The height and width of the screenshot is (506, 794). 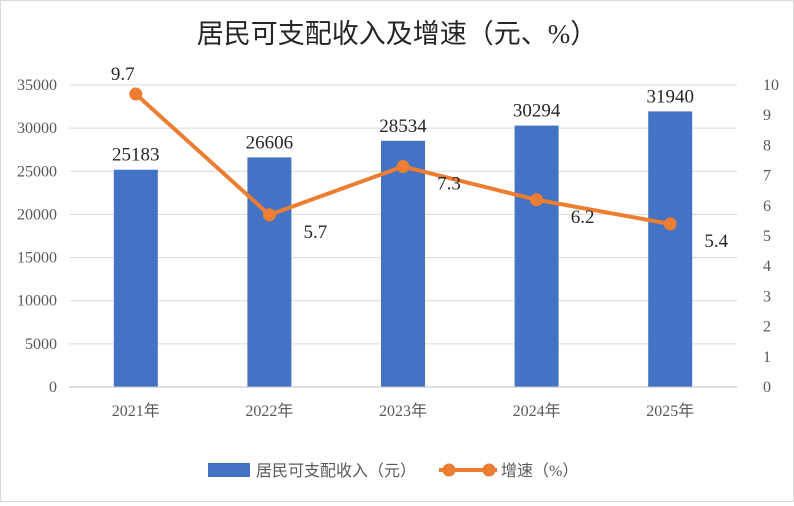 I want to click on y-right-tick-label: 3, so click(x=767, y=296).